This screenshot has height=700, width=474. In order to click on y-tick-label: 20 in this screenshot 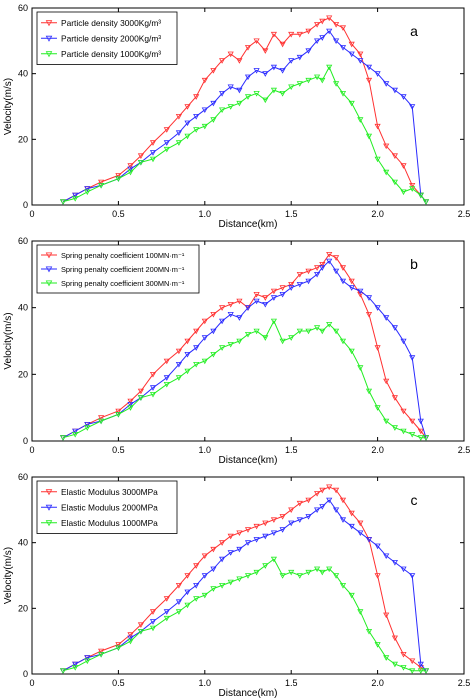, I will do `click(23, 608)`.